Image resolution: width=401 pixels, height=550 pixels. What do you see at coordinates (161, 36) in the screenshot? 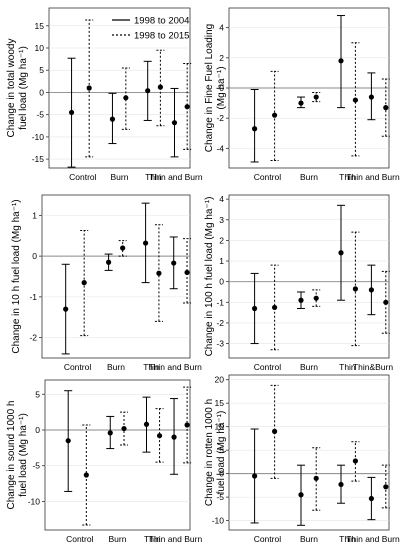
I see `legend-dotted-label: 1998 to 2015` at bounding box center [161, 36].